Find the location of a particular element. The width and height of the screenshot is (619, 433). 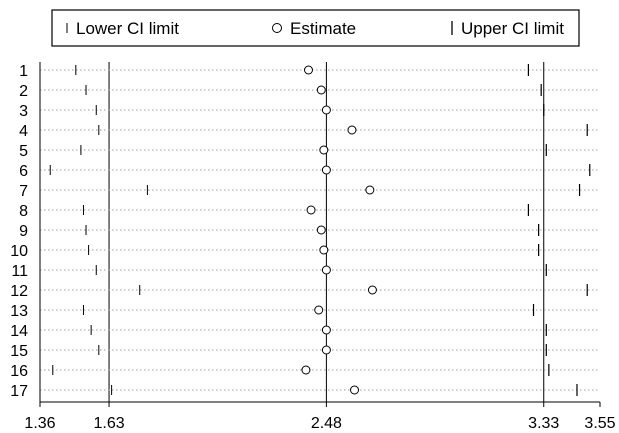

row-label-11: 11 is located at coordinates (19, 271).